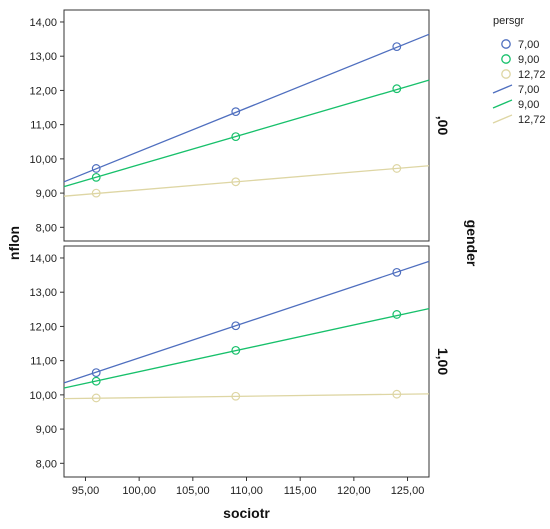  Describe the element at coordinates (246, 491) in the screenshot. I see `x-tick-label: 110,00` at that location.